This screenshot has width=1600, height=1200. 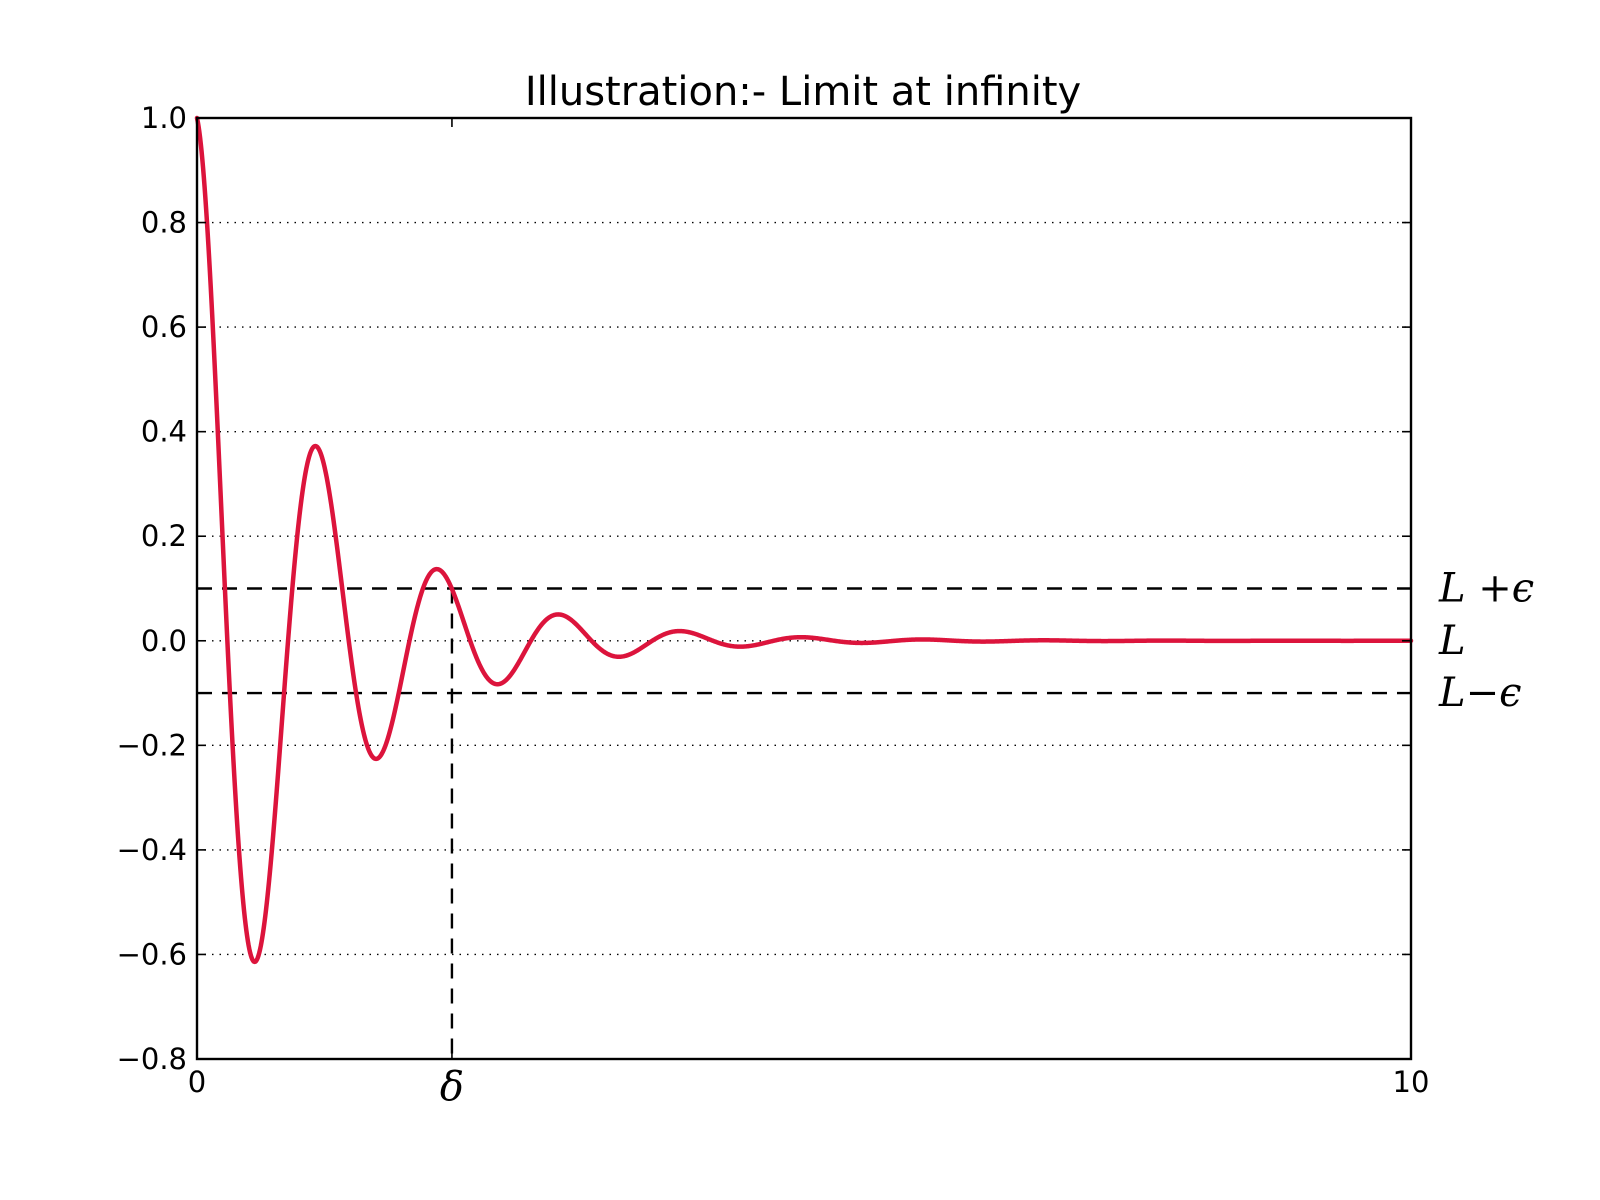 I want to click on reference-label: L, so click(x=1452, y=641).